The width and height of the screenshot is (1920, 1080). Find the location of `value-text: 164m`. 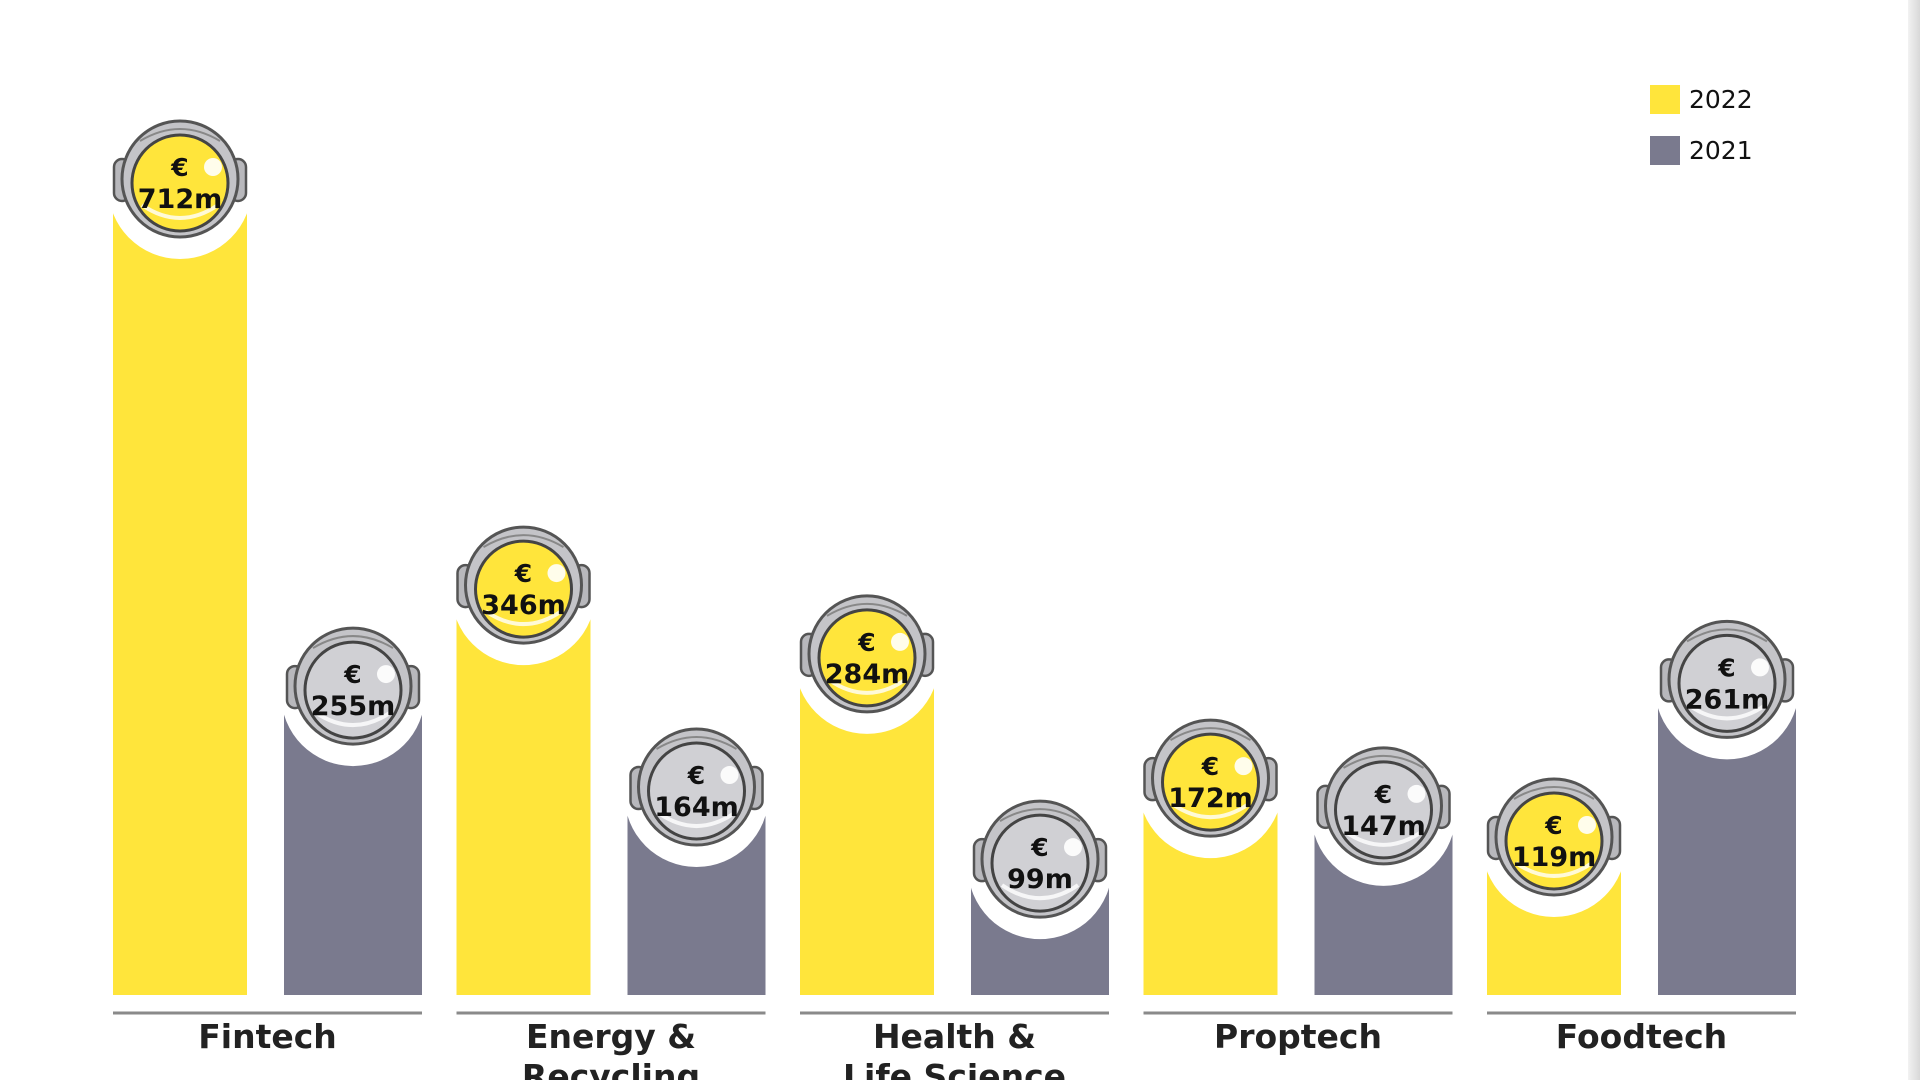

value-text: 164m is located at coordinates (696, 807).